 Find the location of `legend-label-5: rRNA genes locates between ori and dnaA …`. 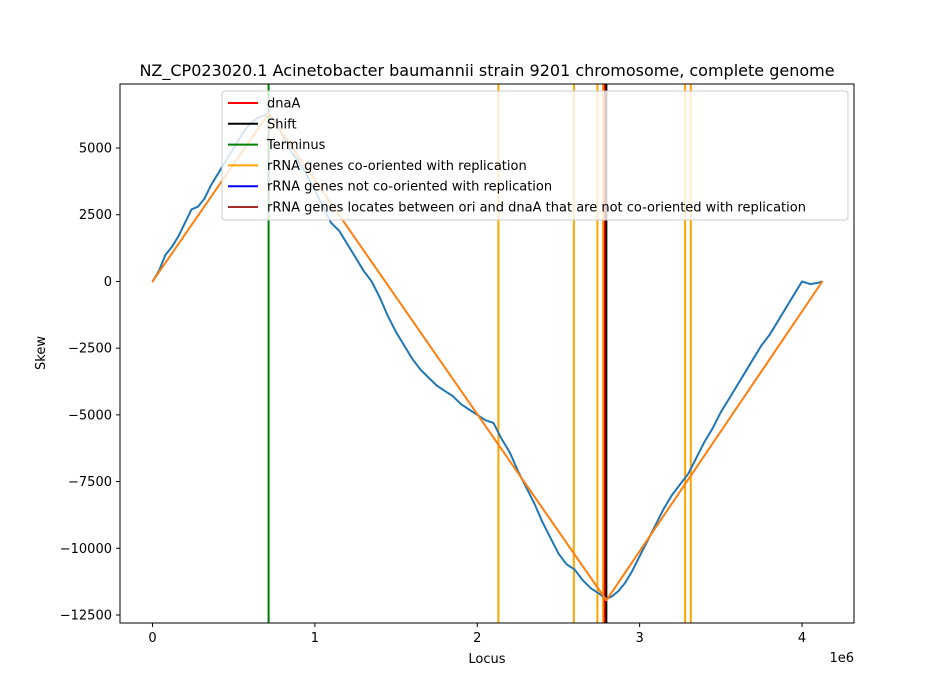

legend-label-5: rRNA genes locates between ori and dnaA … is located at coordinates (536, 208).